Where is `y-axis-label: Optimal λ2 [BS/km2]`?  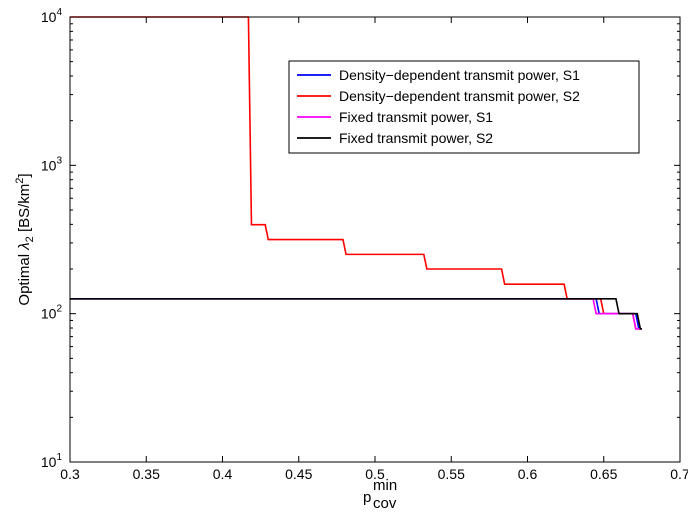
y-axis-label: Optimal λ2 [BS/km2] is located at coordinates (25, 239).